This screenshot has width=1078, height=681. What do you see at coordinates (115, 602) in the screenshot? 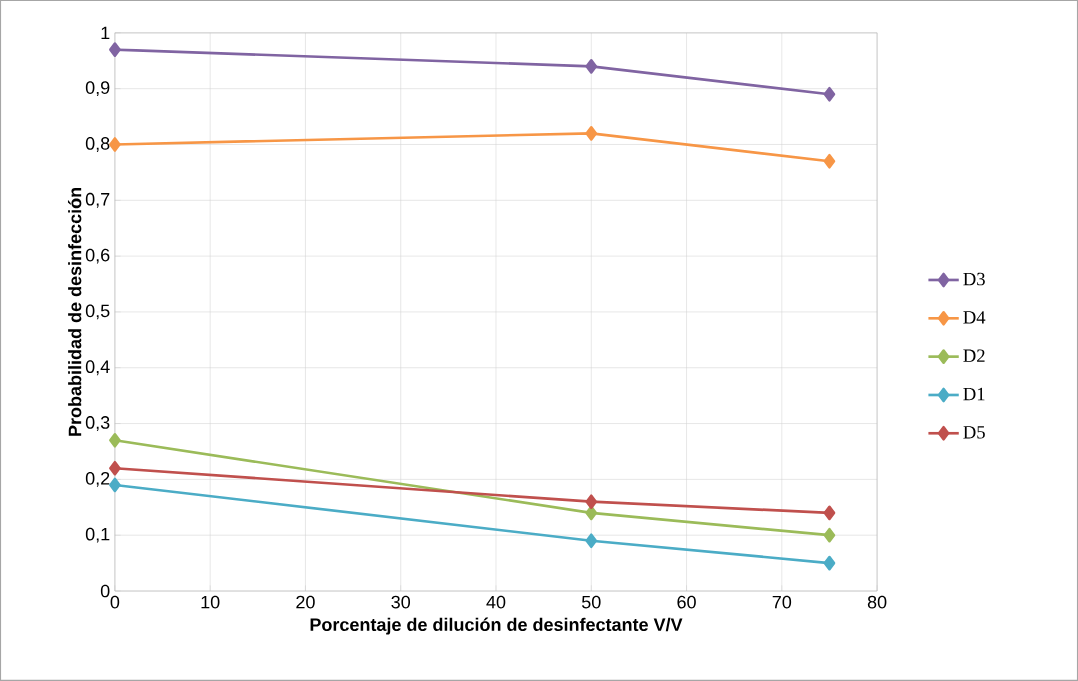
I see `x-tick-label: 0` at bounding box center [115, 602].